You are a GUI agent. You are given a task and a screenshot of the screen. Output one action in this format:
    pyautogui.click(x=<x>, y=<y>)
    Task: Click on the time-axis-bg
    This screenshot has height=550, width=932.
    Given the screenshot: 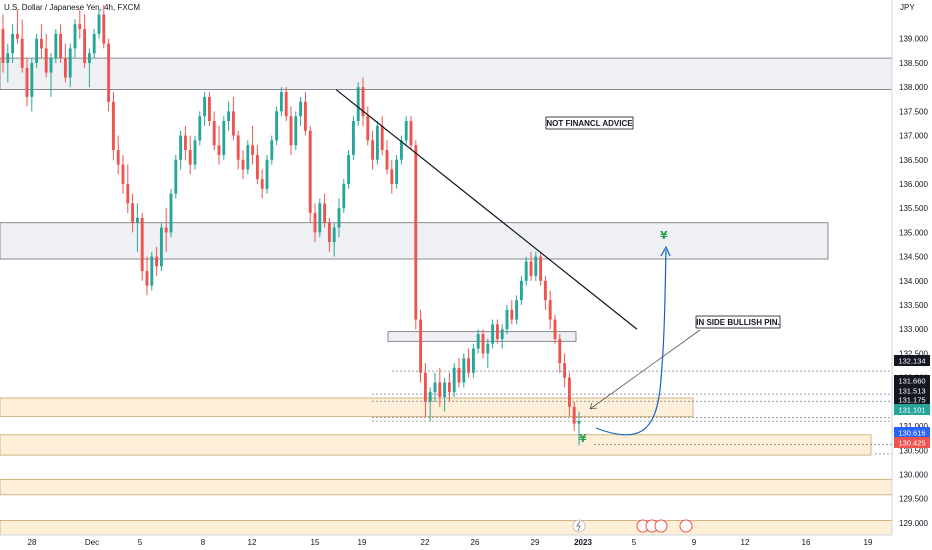 What is the action you would take?
    pyautogui.click(x=466, y=542)
    